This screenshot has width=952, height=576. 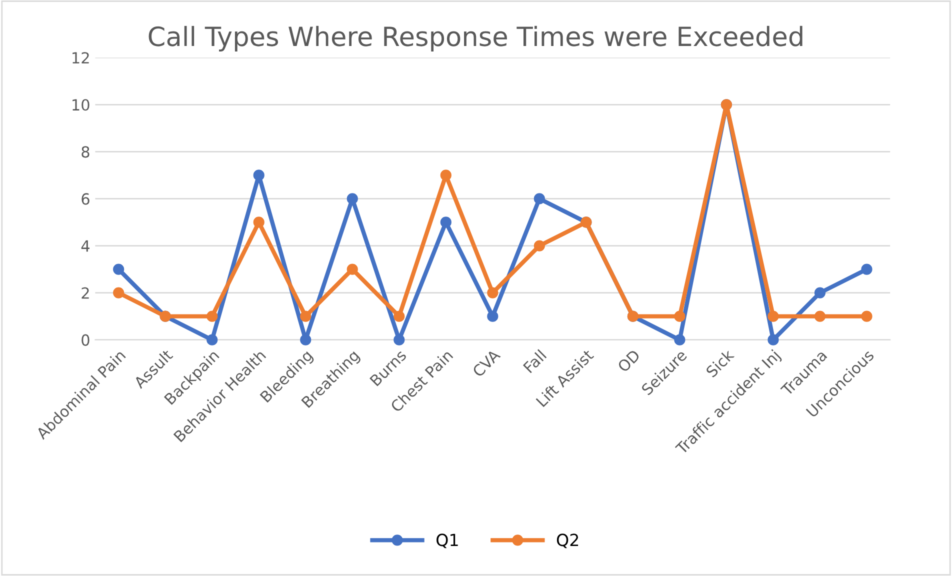 What do you see at coordinates (567, 541) in the screenshot?
I see `legend-label: Q2` at bounding box center [567, 541].